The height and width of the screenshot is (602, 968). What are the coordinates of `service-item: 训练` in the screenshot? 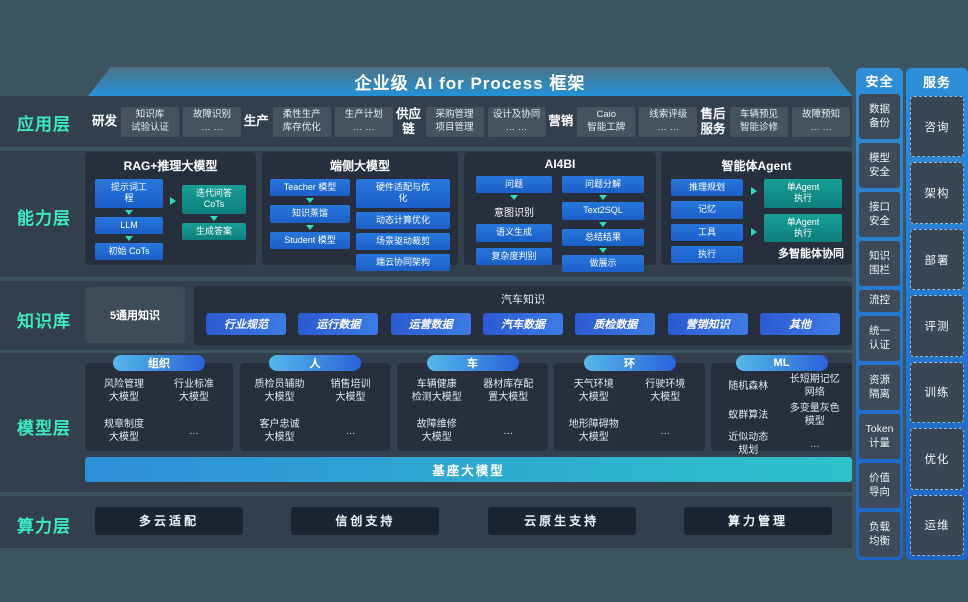 It's located at (937, 392).